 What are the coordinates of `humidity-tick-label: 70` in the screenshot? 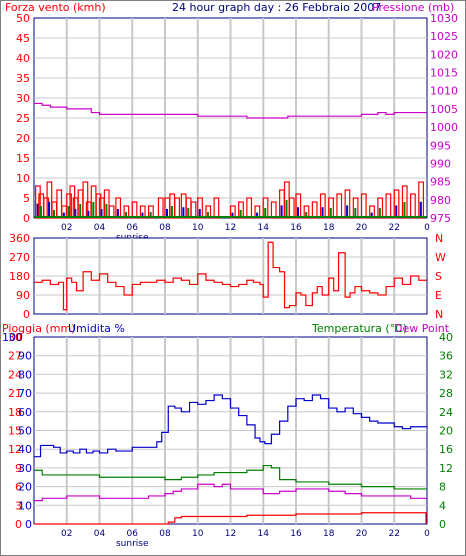 It's located at (25, 393).